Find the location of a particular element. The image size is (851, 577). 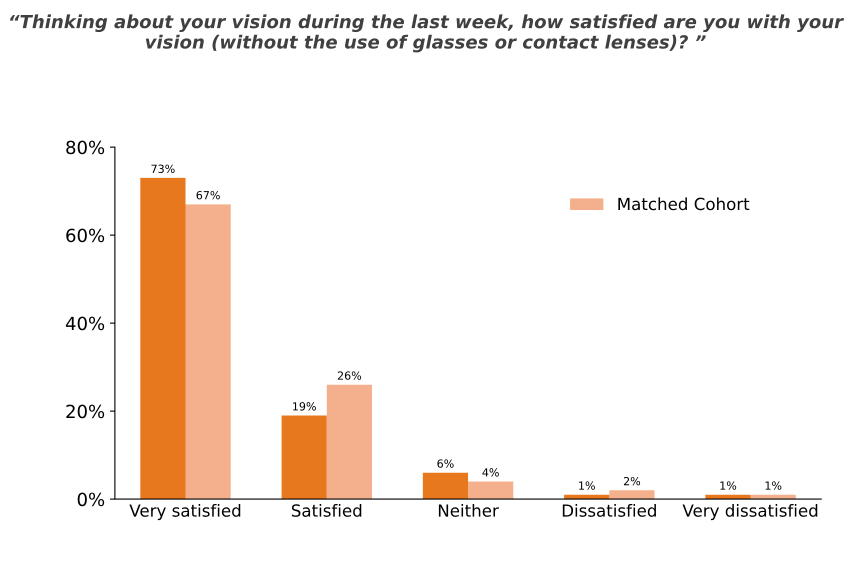

x-tick-label: Satisfied is located at coordinates (327, 510).